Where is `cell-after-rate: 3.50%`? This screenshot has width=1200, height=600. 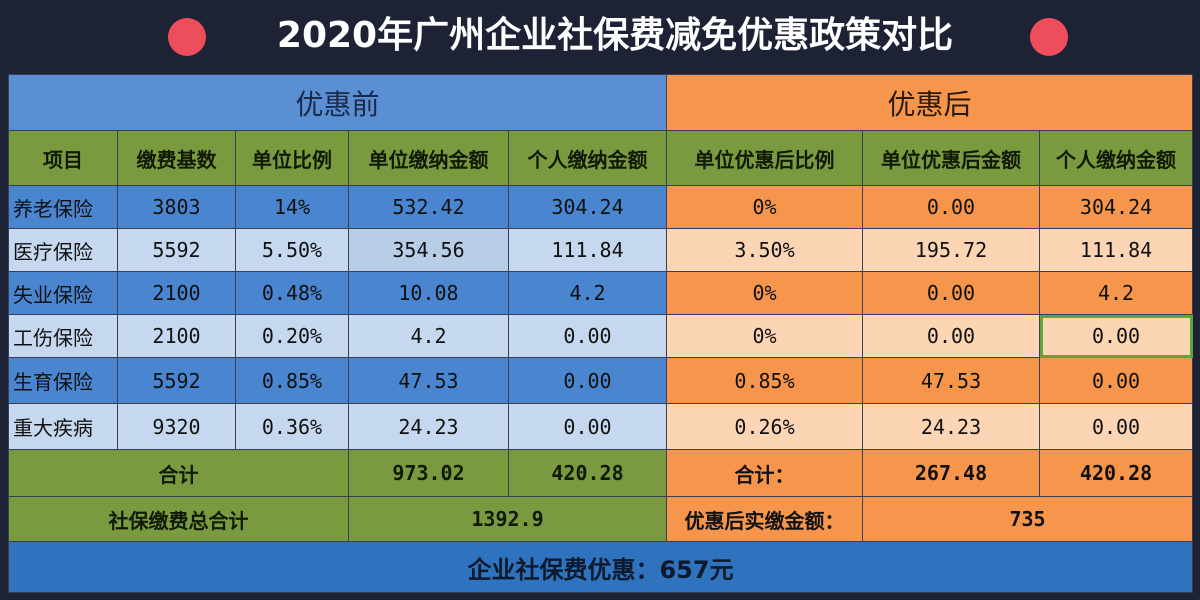 cell-after-rate: 3.50% is located at coordinates (765, 250).